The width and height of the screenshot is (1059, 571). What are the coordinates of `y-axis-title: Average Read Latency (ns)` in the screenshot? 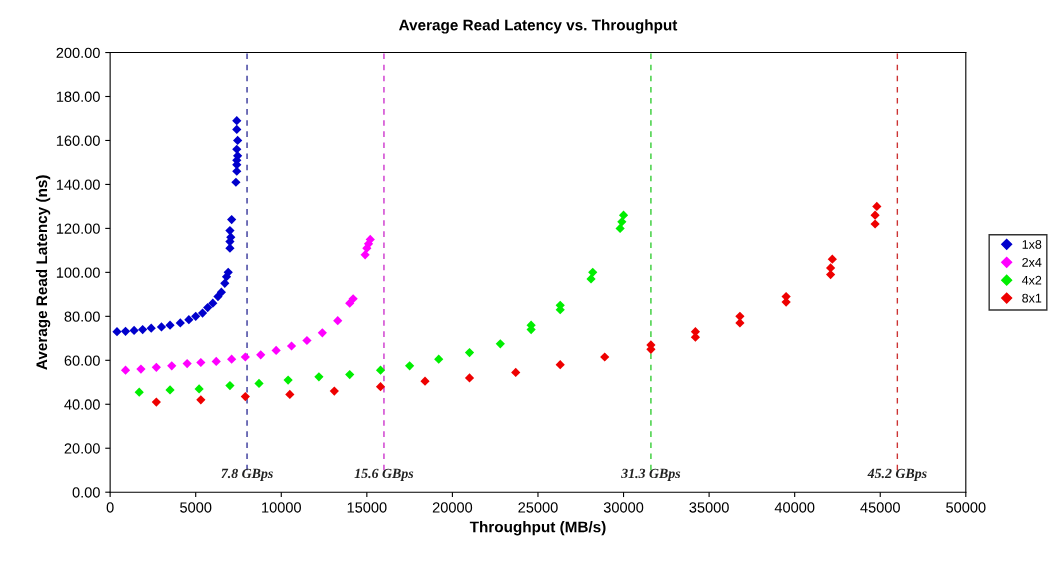 It's located at (43, 272).